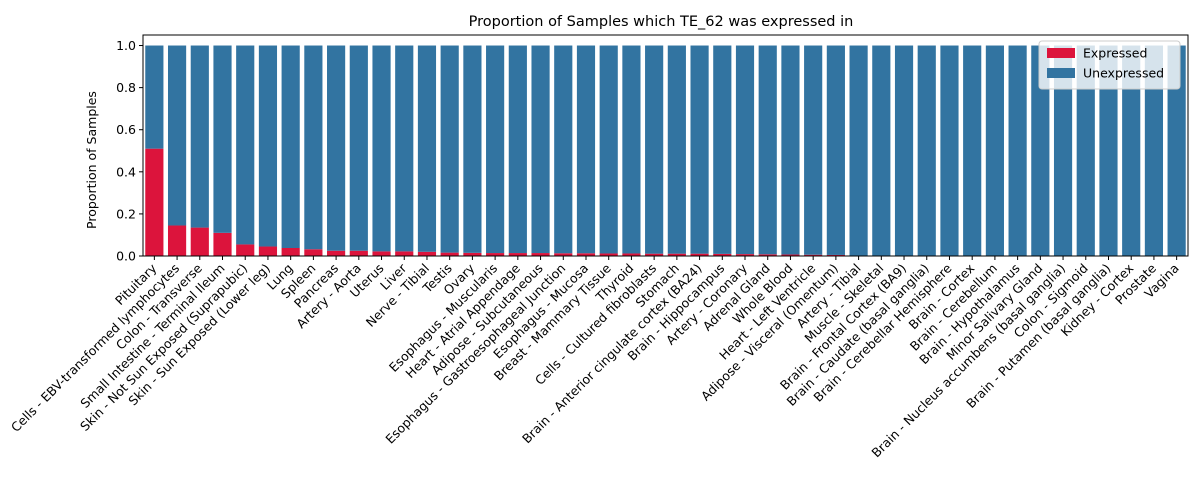 The image size is (1200, 504). Describe the element at coordinates (126, 256) in the screenshot. I see `y-tick-label-0: 0.0` at that location.